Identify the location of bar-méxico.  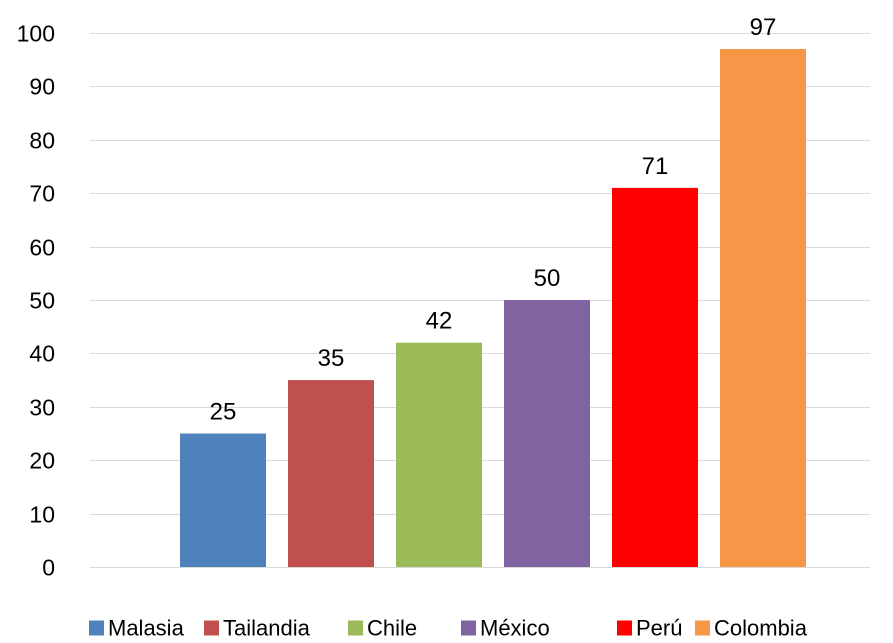
(547, 433).